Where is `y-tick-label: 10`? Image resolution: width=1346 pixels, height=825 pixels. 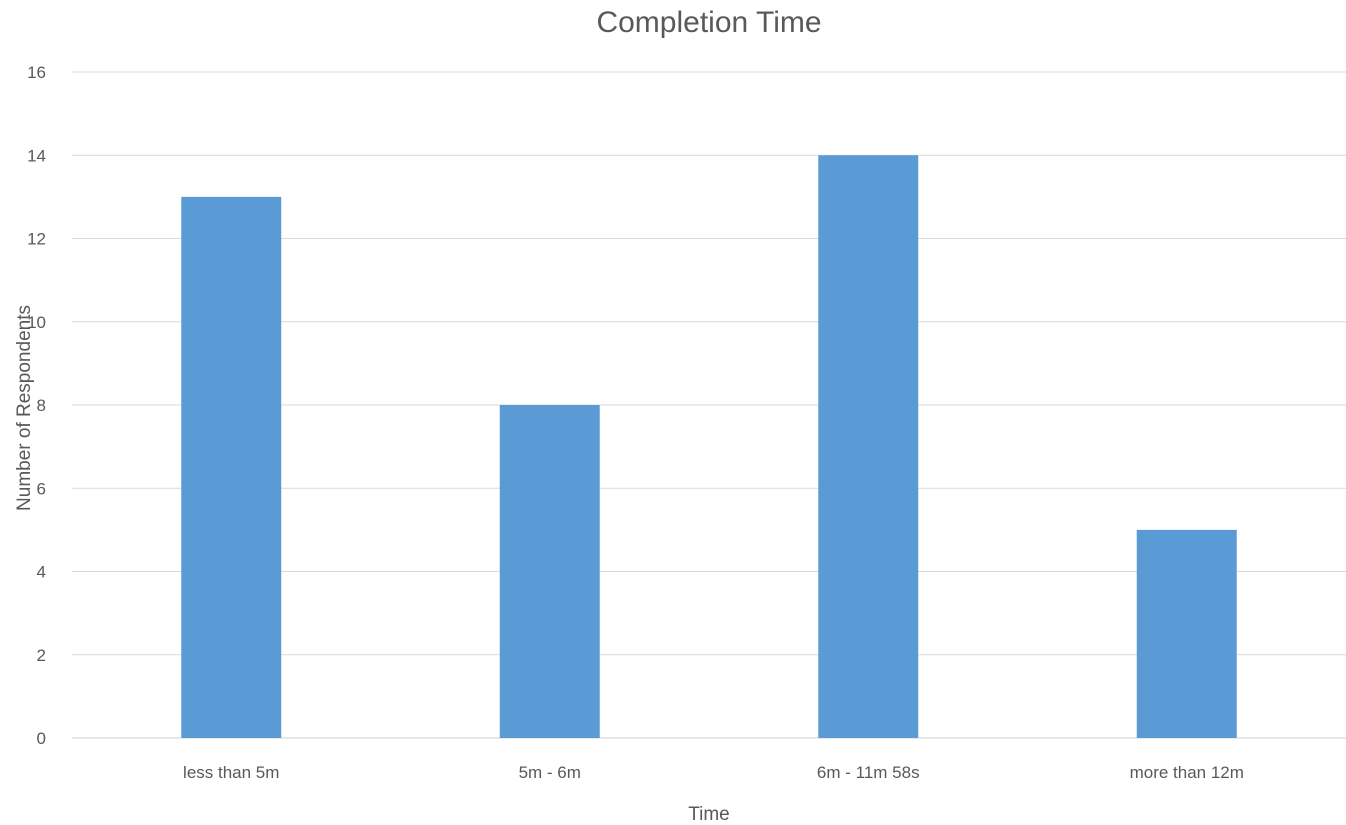 y-tick-label: 10 is located at coordinates (36, 322).